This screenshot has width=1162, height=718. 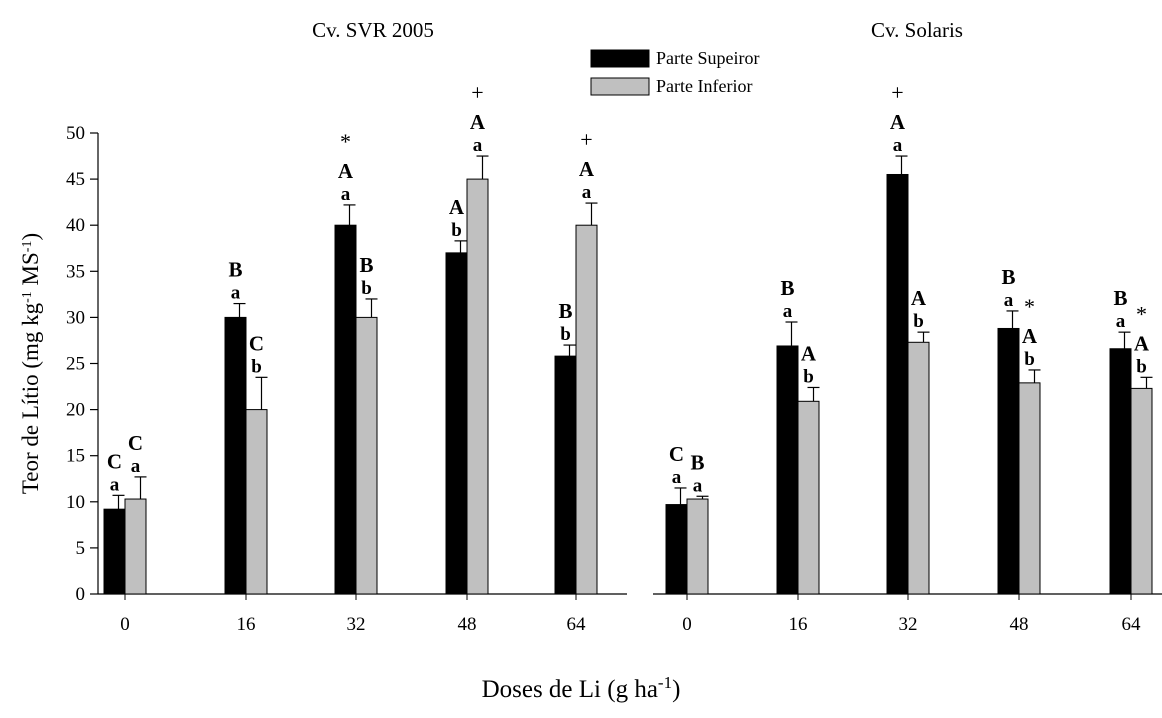 I want to click on panel-title: Cv. SVR 2005, so click(x=373, y=30).